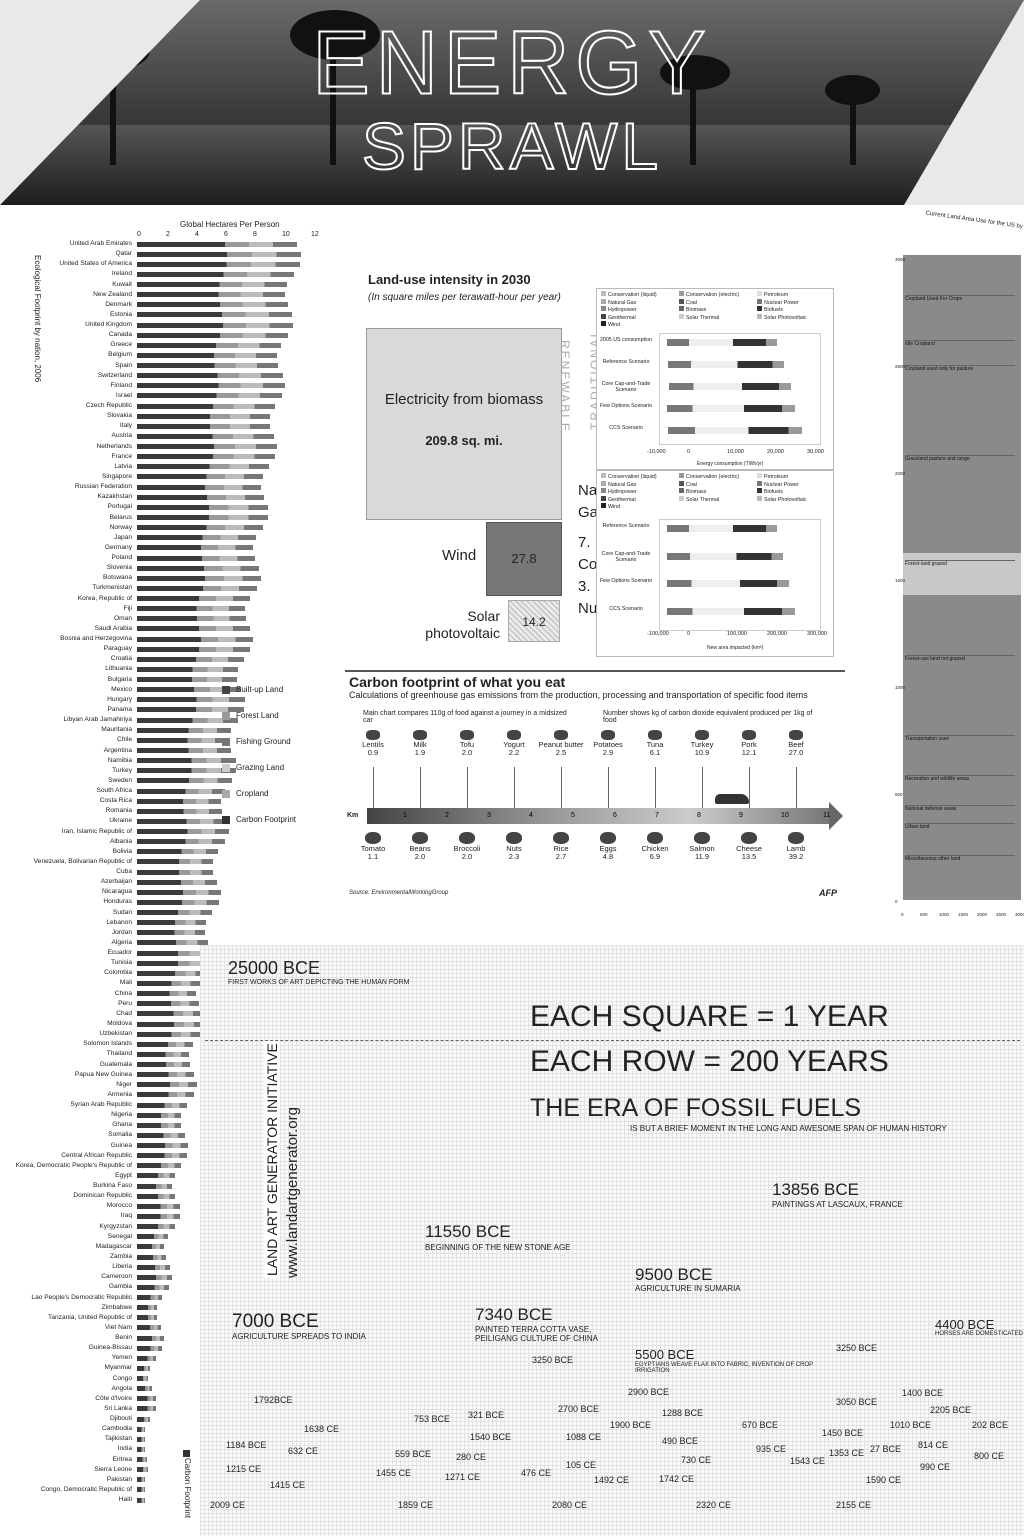 Image resolution: width=1024 pixels, height=1536 pixels. Describe the element at coordinates (740, 389) in the screenshot. I see `chart-frame` at that location.